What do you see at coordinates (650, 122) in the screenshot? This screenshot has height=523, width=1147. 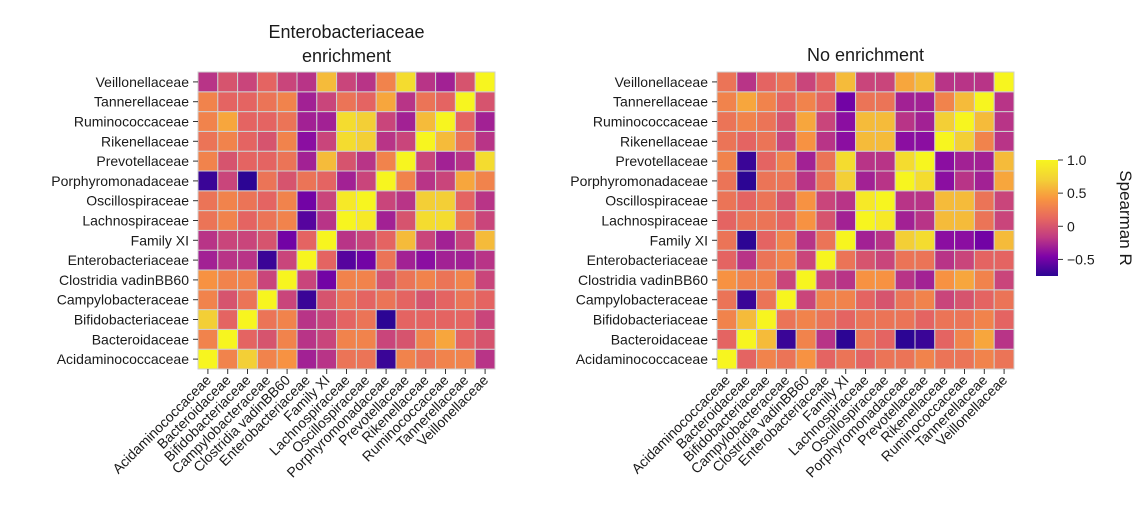 I see `y-tick-label: Ruminococcaceae` at bounding box center [650, 122].